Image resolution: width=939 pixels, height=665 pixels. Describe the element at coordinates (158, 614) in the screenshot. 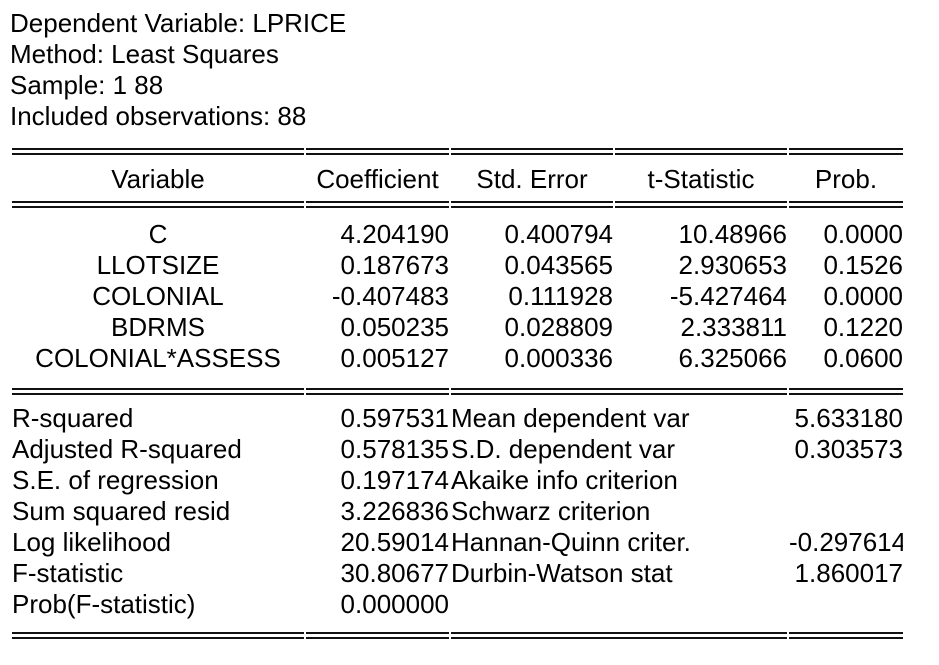

I see `stat-label: Prob(F-statistic)` at that location.